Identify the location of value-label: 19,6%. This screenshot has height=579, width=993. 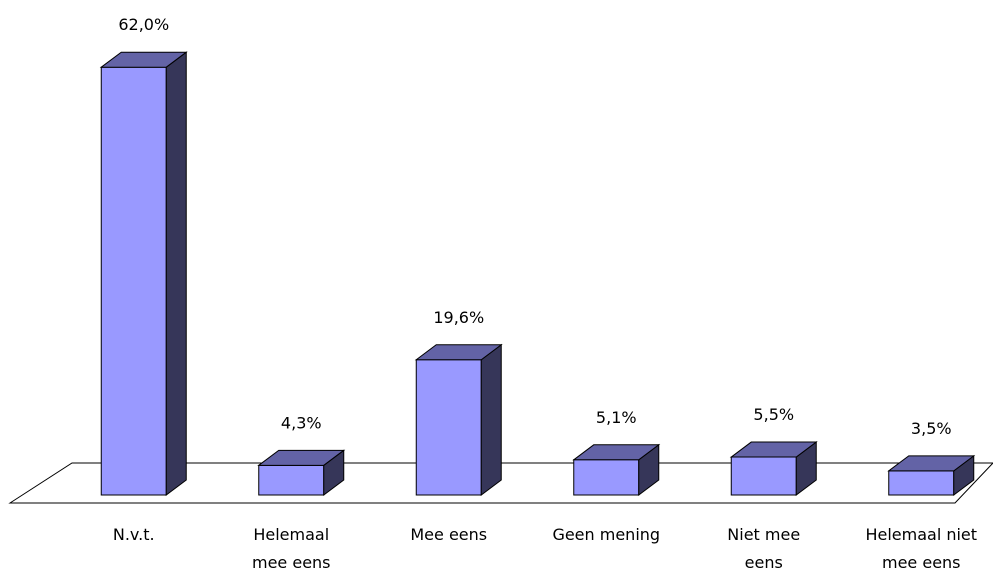
(458, 317).